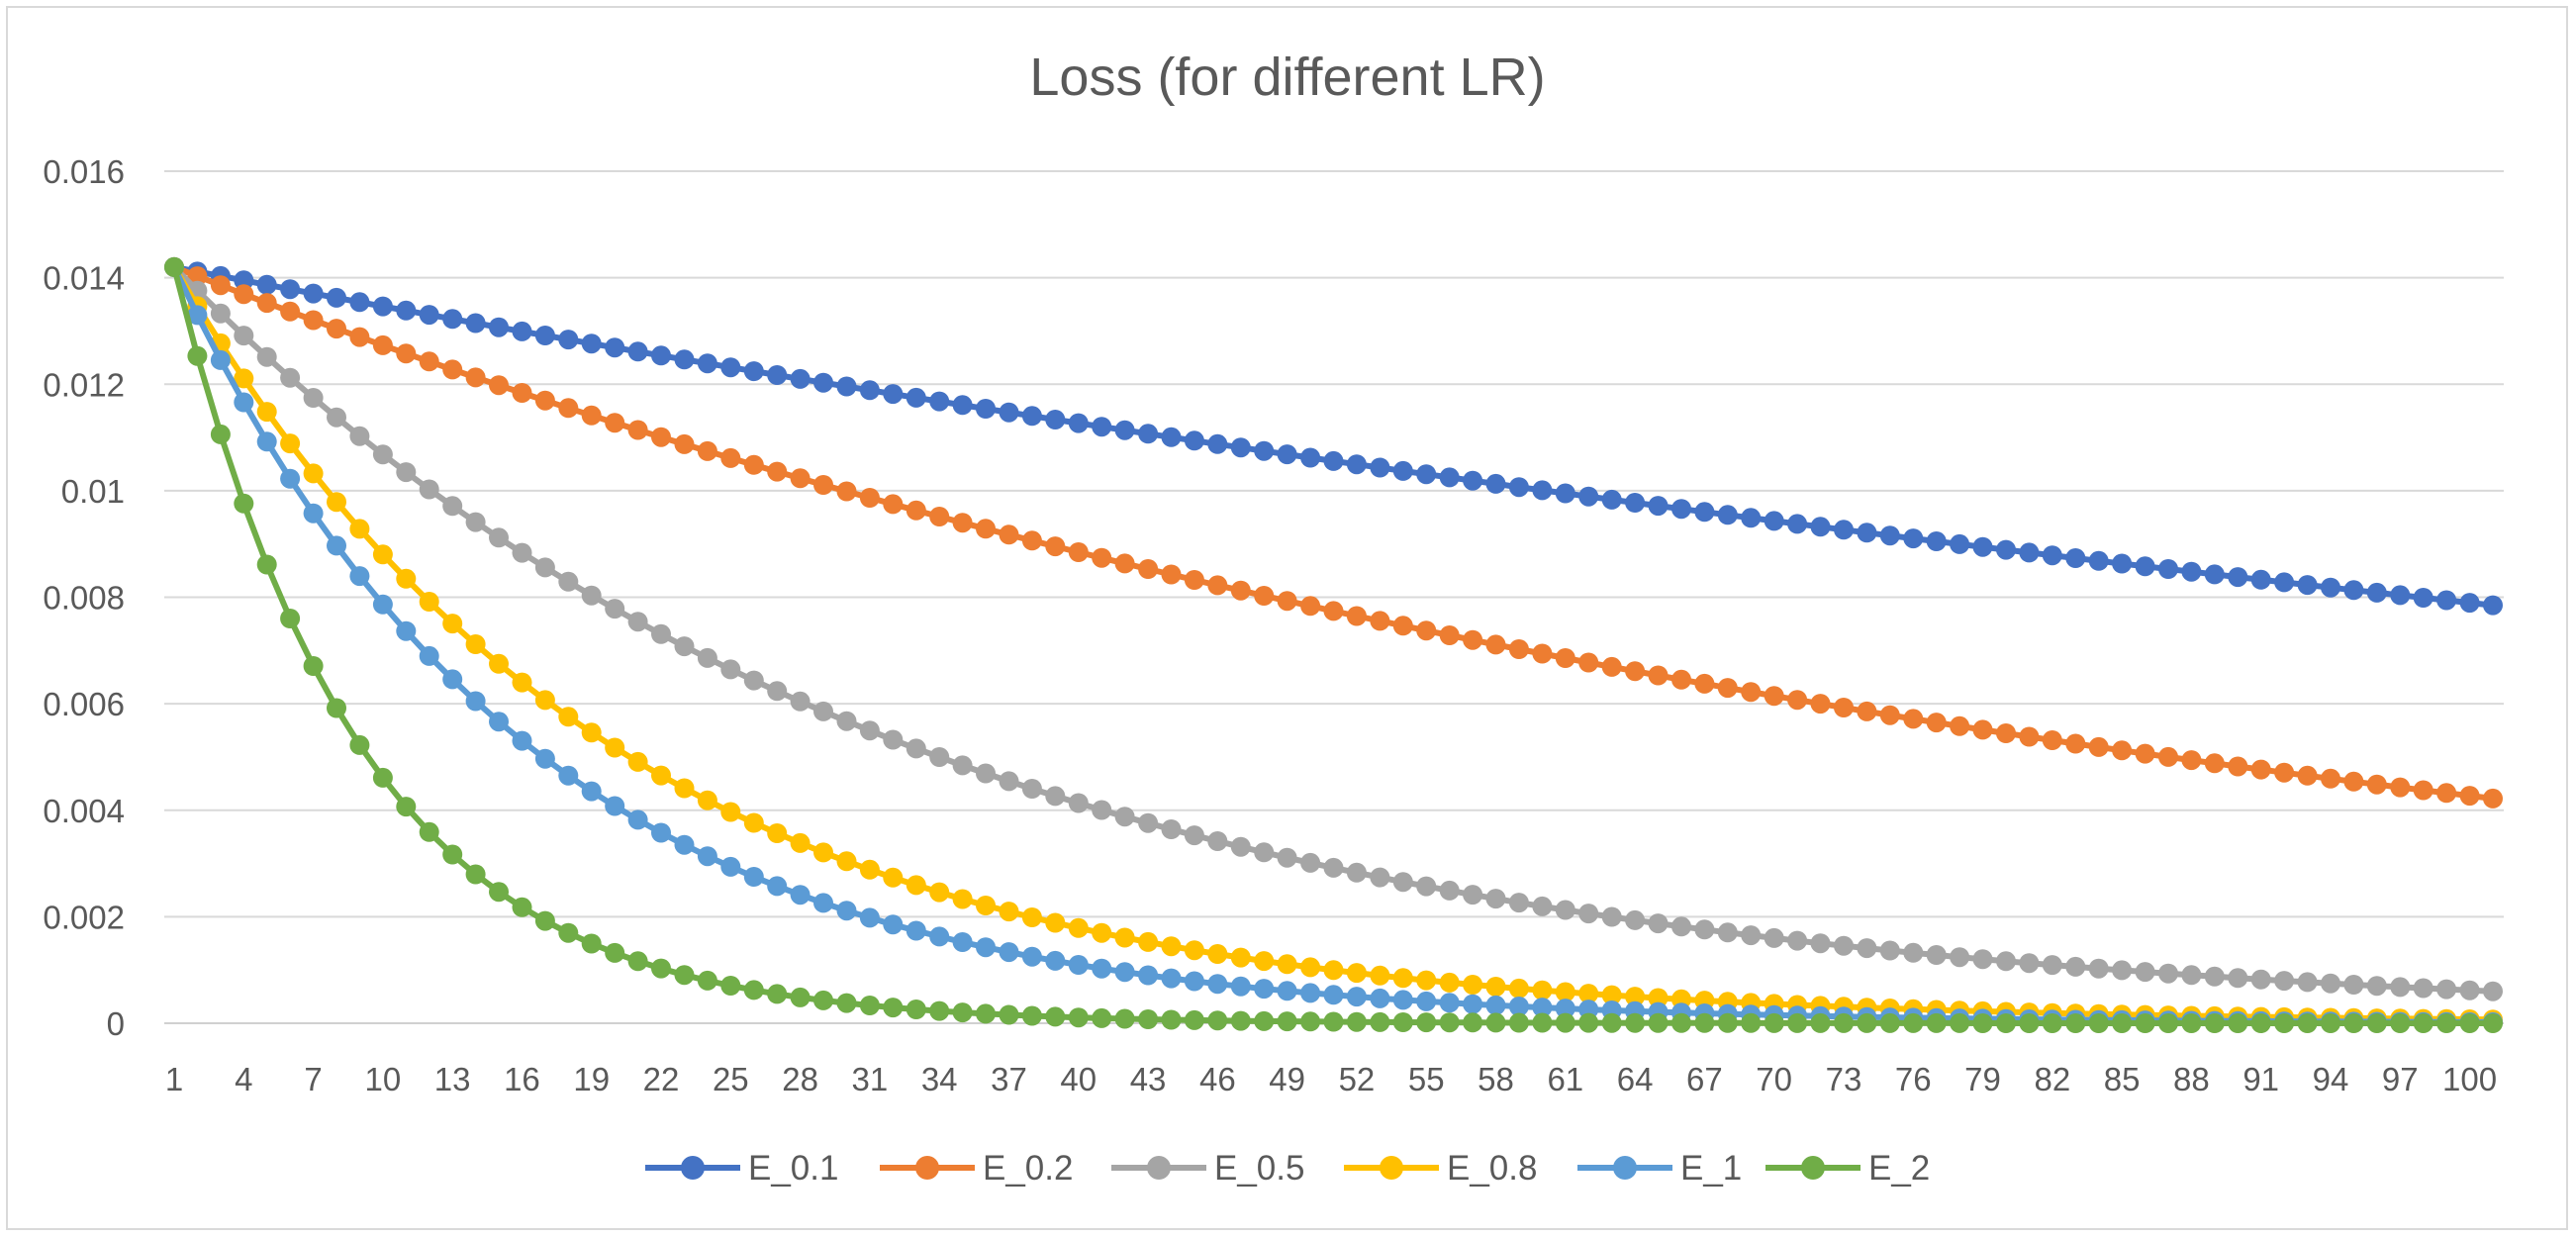 Image resolution: width=2576 pixels, height=1238 pixels. What do you see at coordinates (84, 917) in the screenshot?
I see `y-tick-label: 0.002` at bounding box center [84, 917].